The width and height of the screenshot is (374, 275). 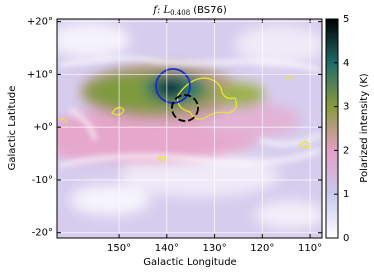 I want to click on x-tick-label: 110°, so click(x=310, y=248).